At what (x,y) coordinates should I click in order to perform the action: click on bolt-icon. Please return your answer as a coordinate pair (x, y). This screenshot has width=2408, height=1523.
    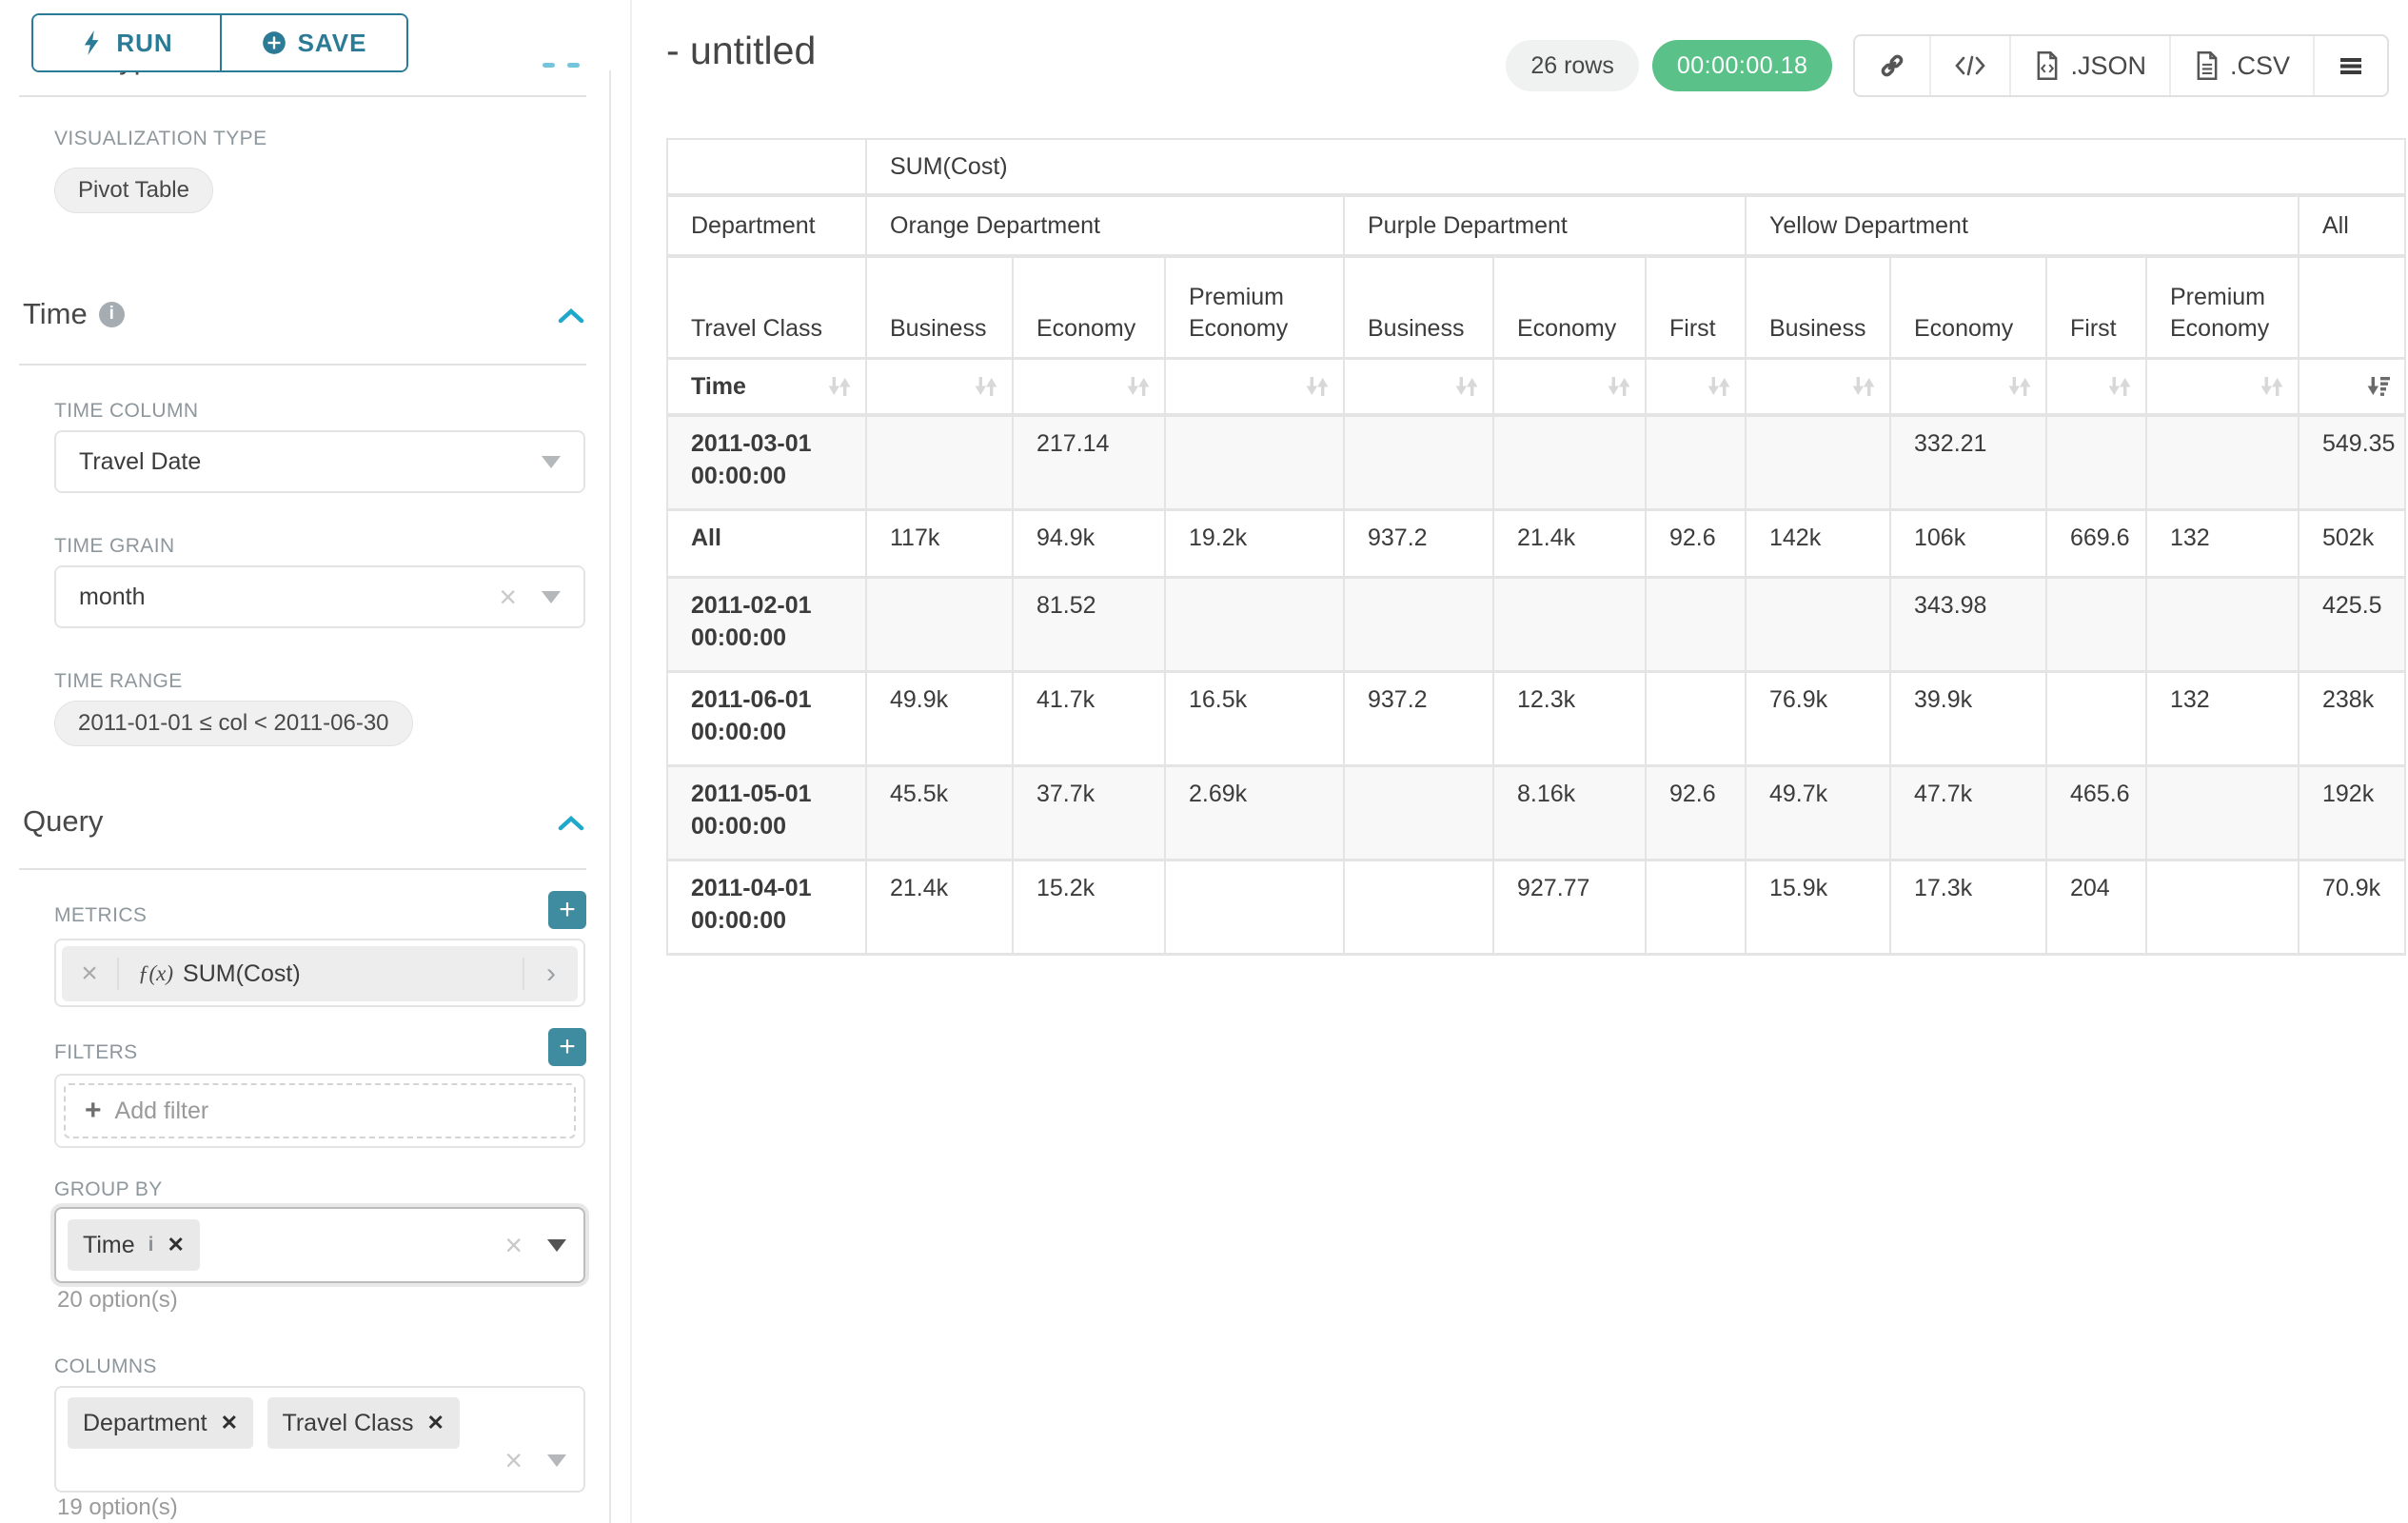
    Looking at the image, I should click on (92, 43).